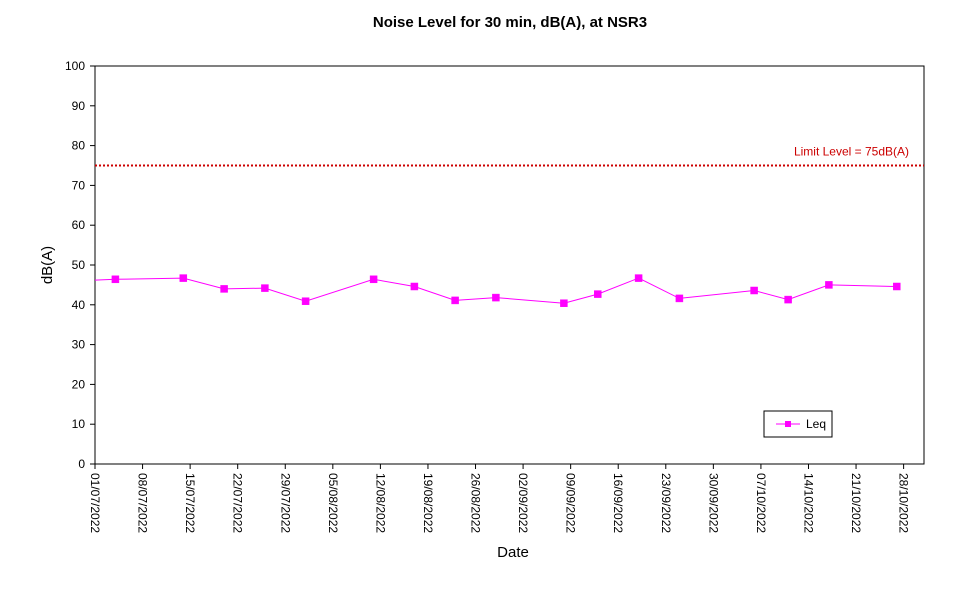  What do you see at coordinates (79, 225) in the screenshot?
I see `y-tick-label: 60` at bounding box center [79, 225].